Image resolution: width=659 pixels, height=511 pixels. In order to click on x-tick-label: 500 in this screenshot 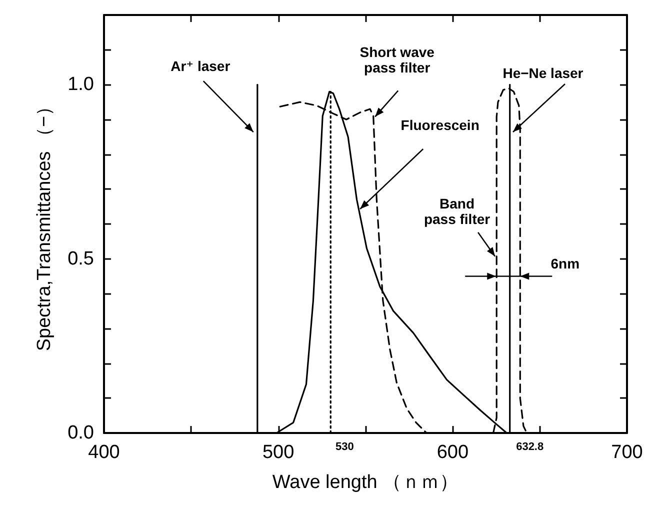, I will do `click(278, 452)`.